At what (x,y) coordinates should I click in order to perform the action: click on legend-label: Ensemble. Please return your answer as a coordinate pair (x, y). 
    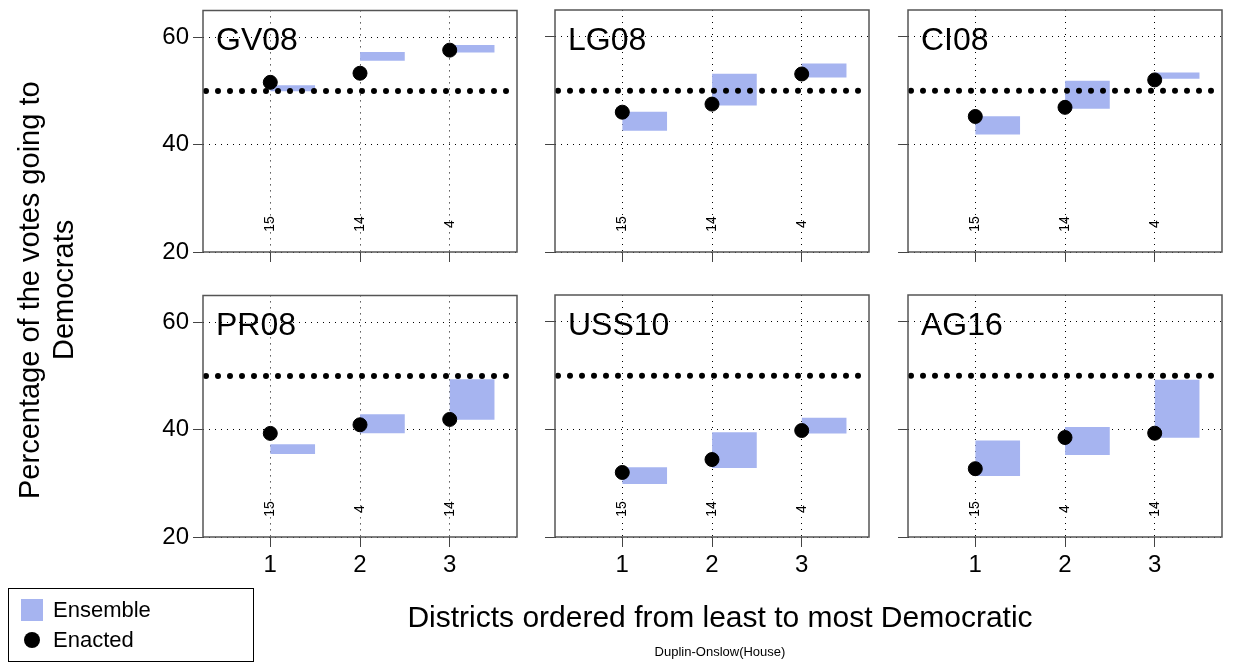
    Looking at the image, I should click on (102, 610).